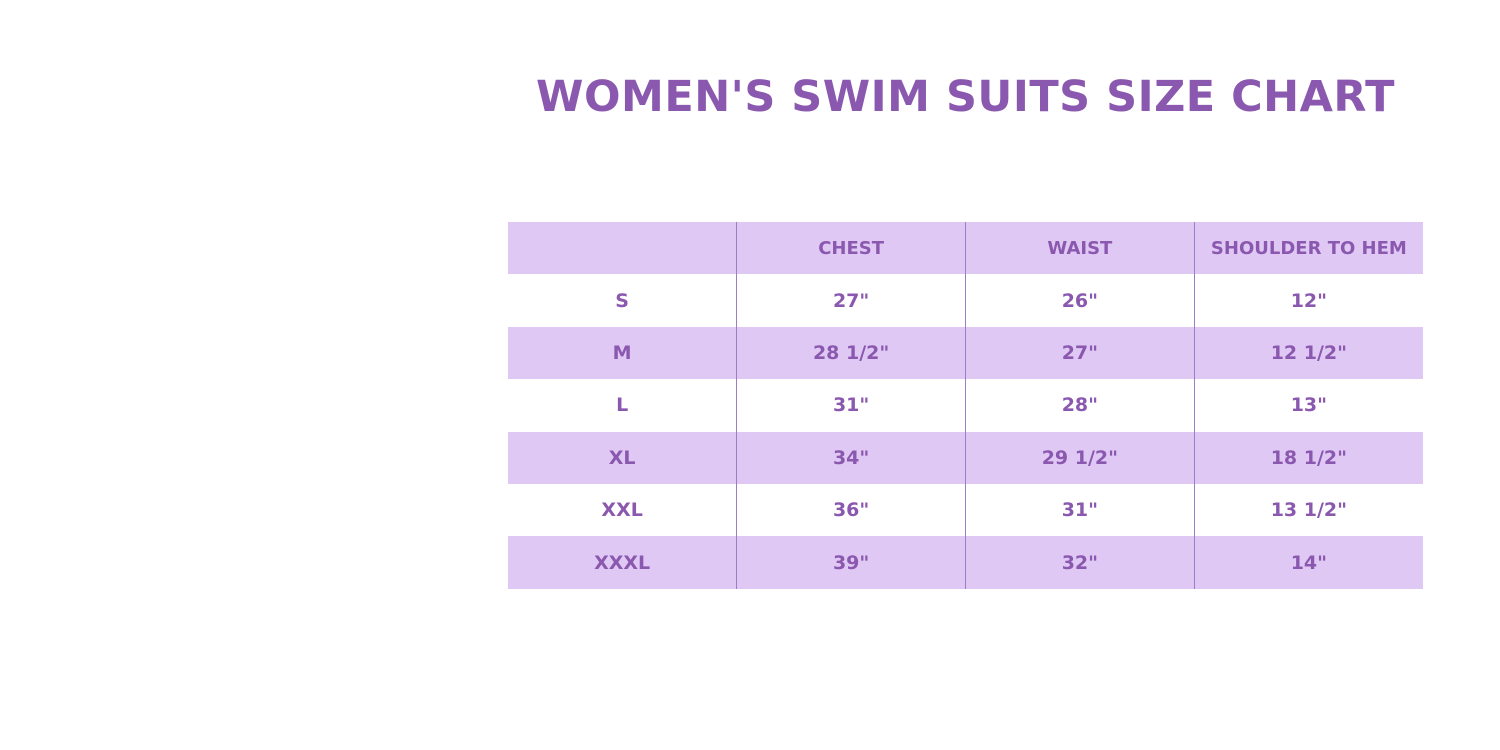 The width and height of the screenshot is (1500, 750). What do you see at coordinates (1080, 457) in the screenshot?
I see `measure-cell: 29 1/2"` at bounding box center [1080, 457].